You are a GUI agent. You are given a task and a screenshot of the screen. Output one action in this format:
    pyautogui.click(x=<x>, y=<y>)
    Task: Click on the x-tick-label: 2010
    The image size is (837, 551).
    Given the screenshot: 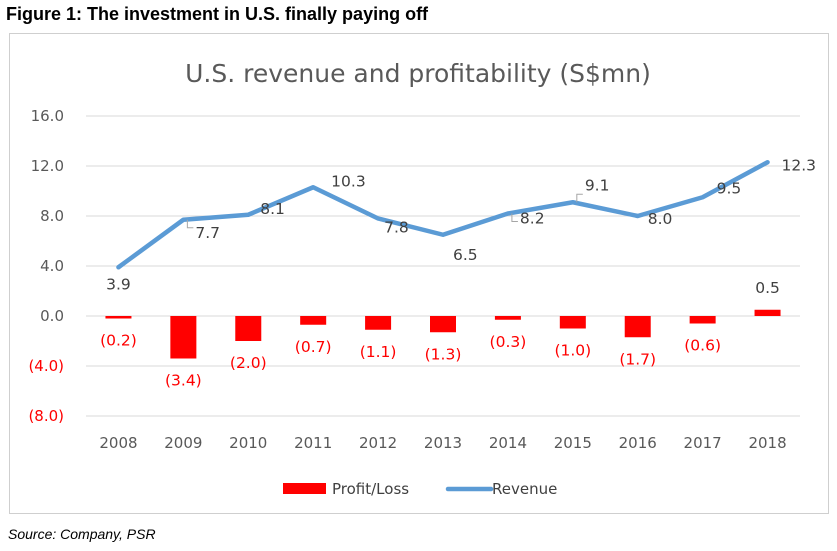 What is the action you would take?
    pyautogui.click(x=248, y=443)
    